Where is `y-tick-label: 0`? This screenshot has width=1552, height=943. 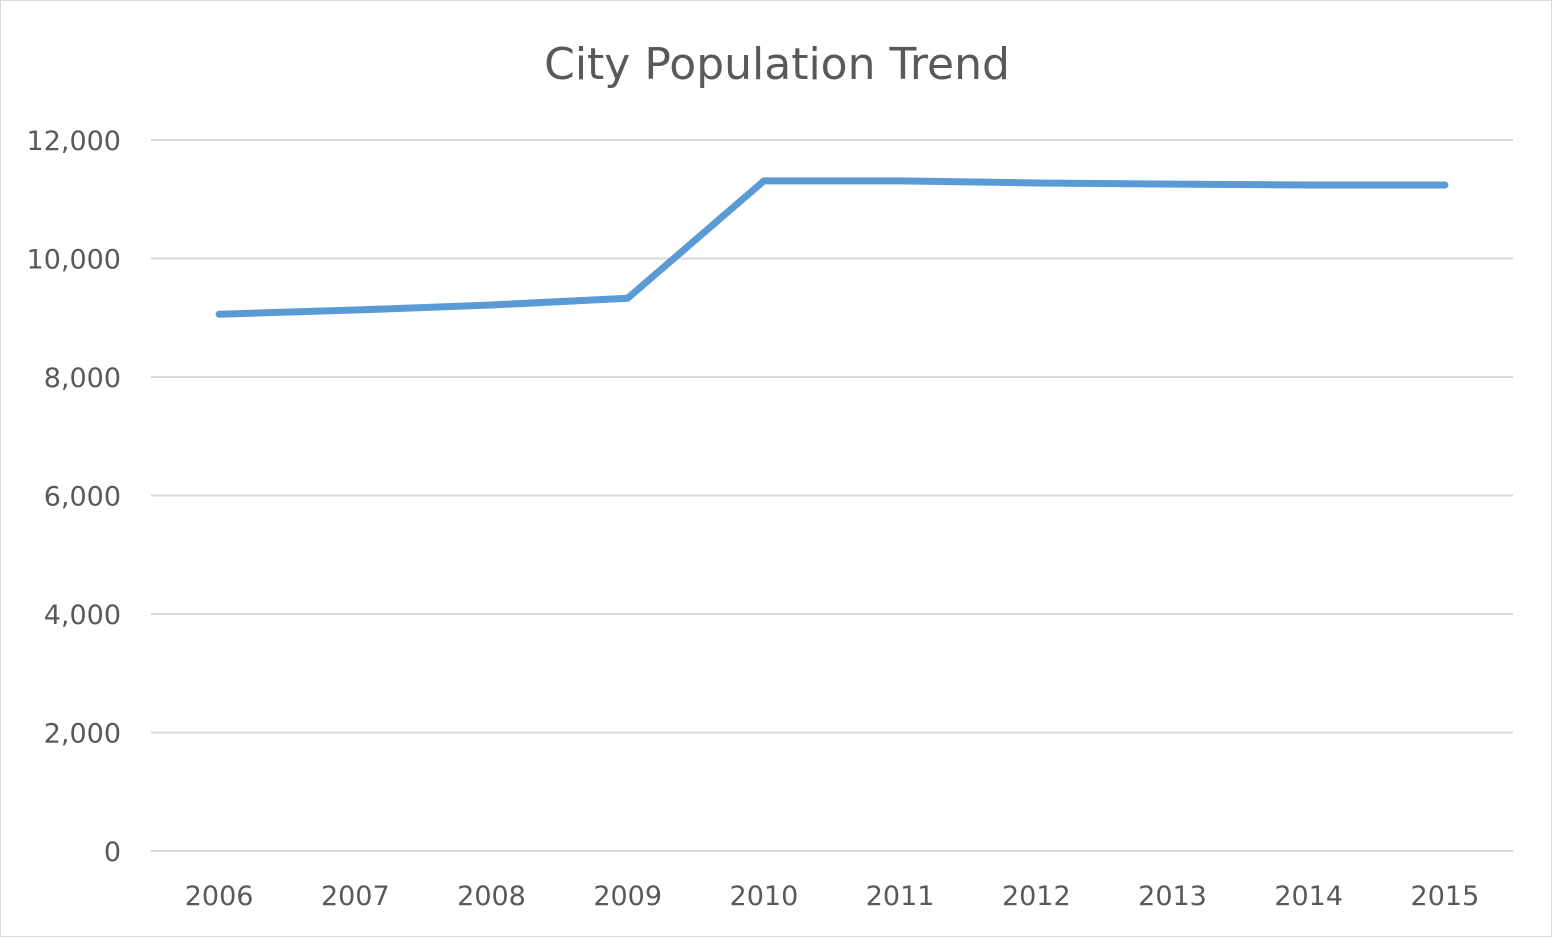
y-tick-label: 0 is located at coordinates (112, 852).